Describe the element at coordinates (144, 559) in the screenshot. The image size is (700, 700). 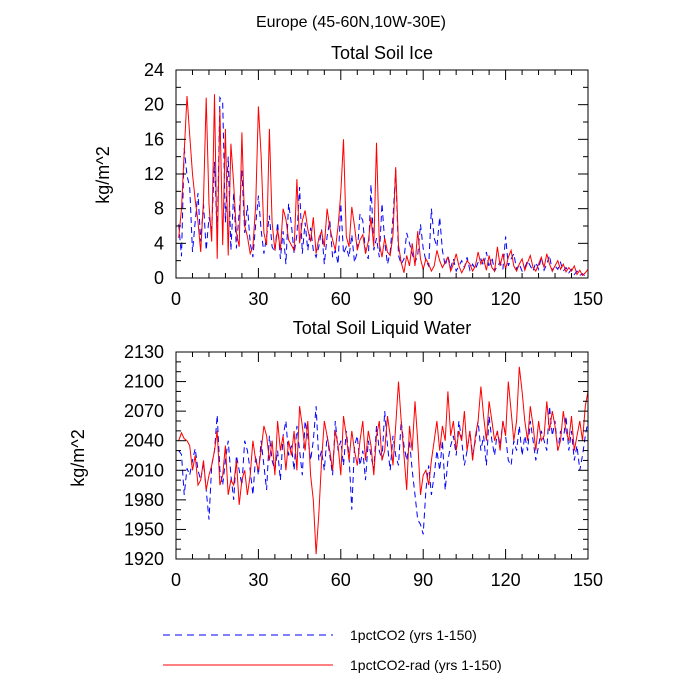
I see `y-tick-label: 1920` at that location.